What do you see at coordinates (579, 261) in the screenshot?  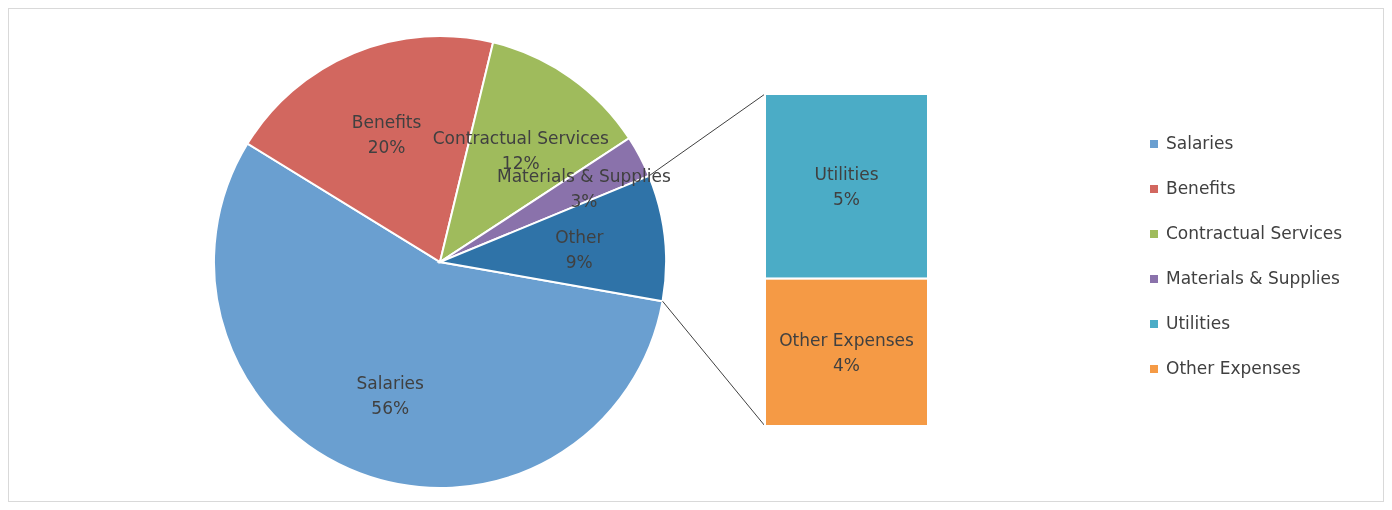 I see `data-label: 9%` at bounding box center [579, 261].